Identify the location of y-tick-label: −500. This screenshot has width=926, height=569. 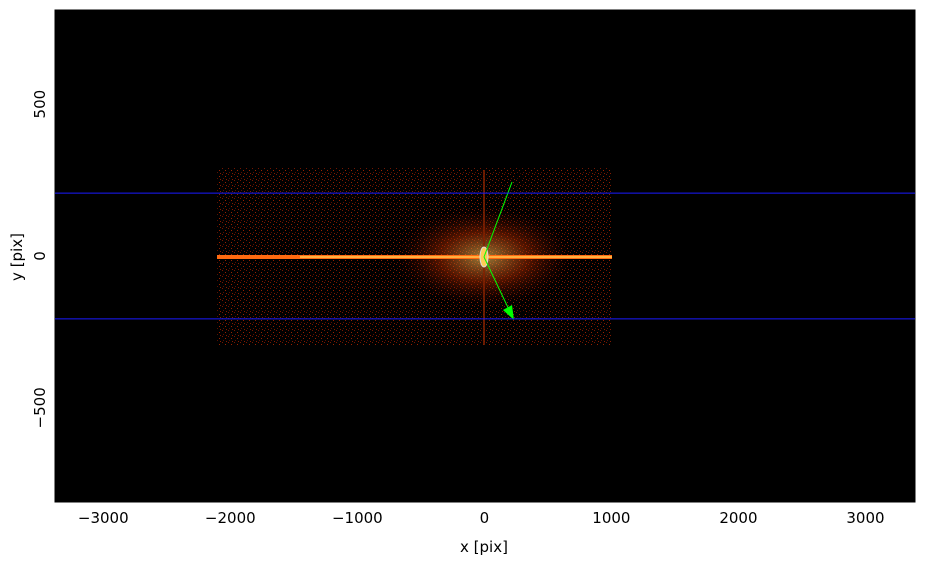
(40, 407).